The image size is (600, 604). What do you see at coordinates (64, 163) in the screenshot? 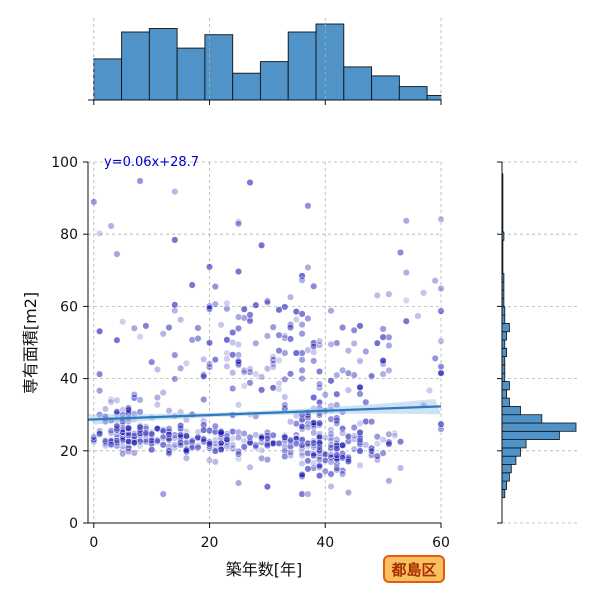
I see `y-tick-label-100: 100` at bounding box center [64, 163].